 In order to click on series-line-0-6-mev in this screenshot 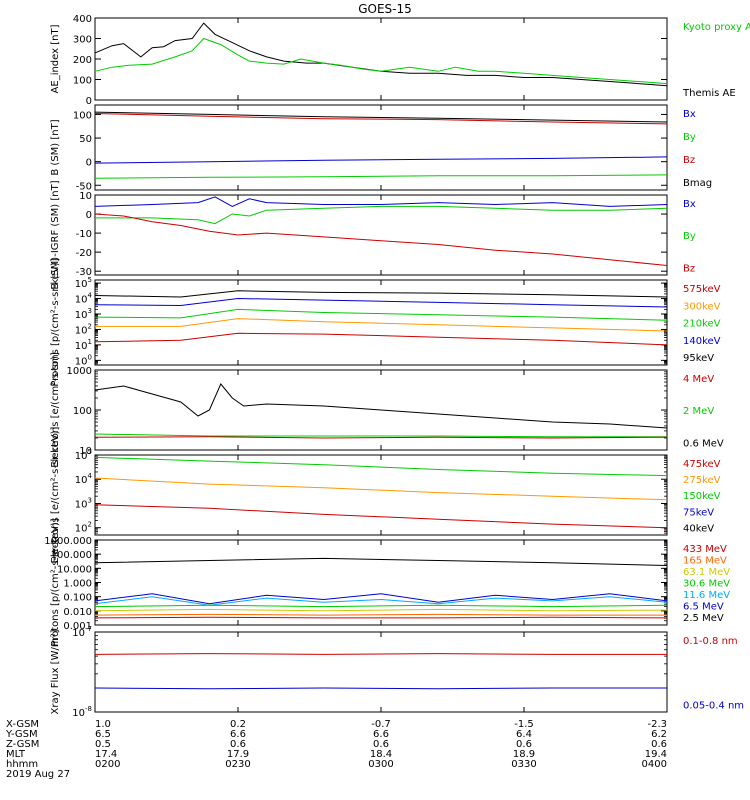, I will do `click(381, 406)`.